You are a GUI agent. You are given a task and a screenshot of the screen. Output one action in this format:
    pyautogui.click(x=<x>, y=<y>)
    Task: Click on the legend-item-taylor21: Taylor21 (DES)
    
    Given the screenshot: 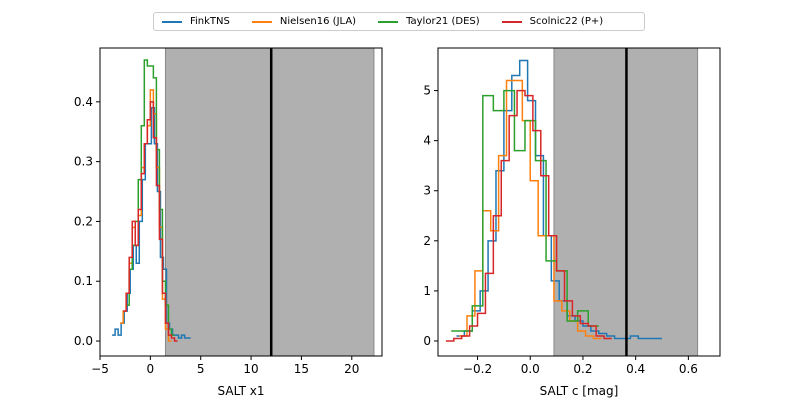 What is the action you would take?
    pyautogui.click(x=429, y=21)
    